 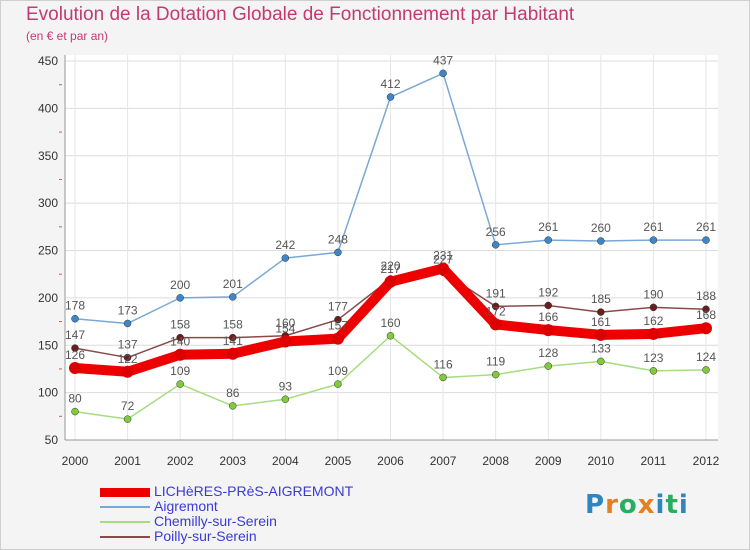 I want to click on y-tick-label: 250, so click(x=48, y=251).